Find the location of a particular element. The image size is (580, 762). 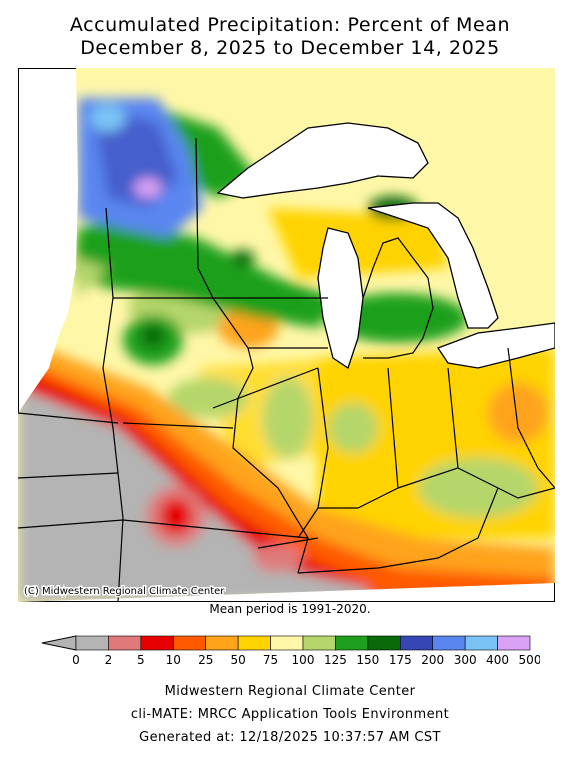

legend-tick-label: 5 is located at coordinates (141, 660).